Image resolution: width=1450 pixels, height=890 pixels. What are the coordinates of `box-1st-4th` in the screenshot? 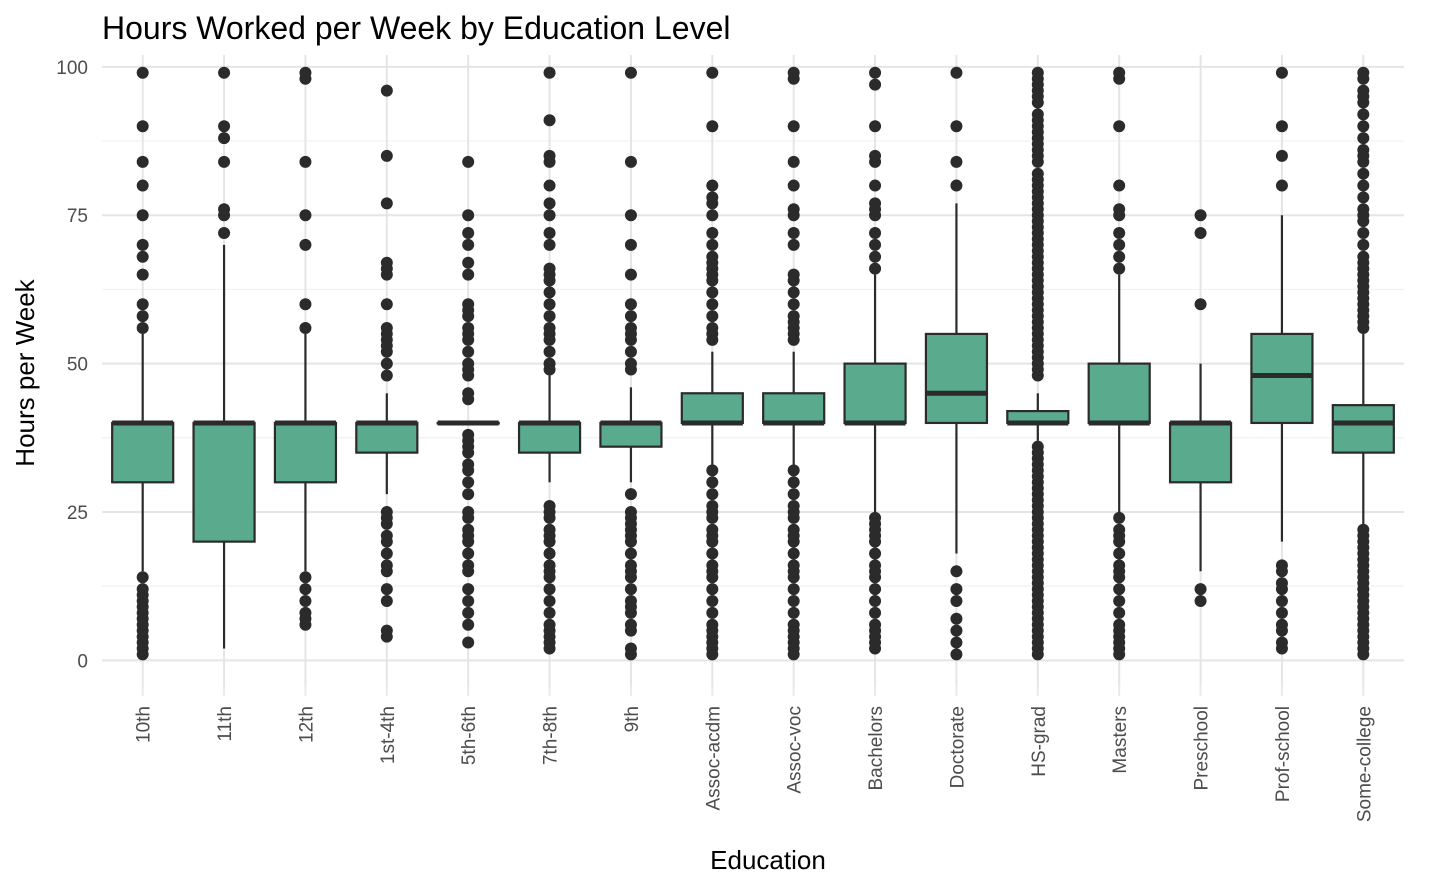 It's located at (387, 444).